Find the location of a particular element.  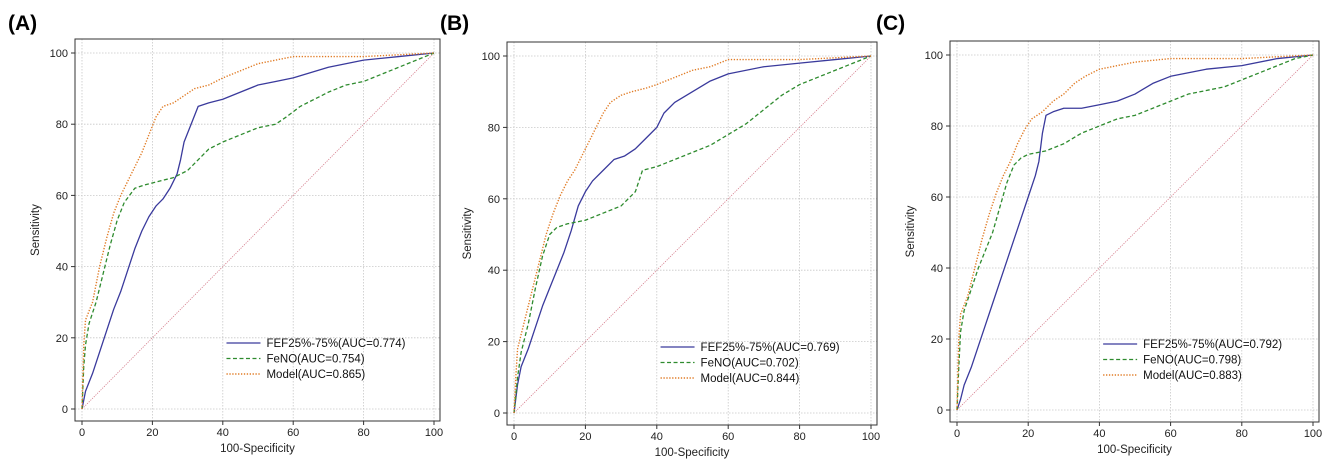

legend-entry: Model(AUC=0.844) is located at coordinates (750, 379).